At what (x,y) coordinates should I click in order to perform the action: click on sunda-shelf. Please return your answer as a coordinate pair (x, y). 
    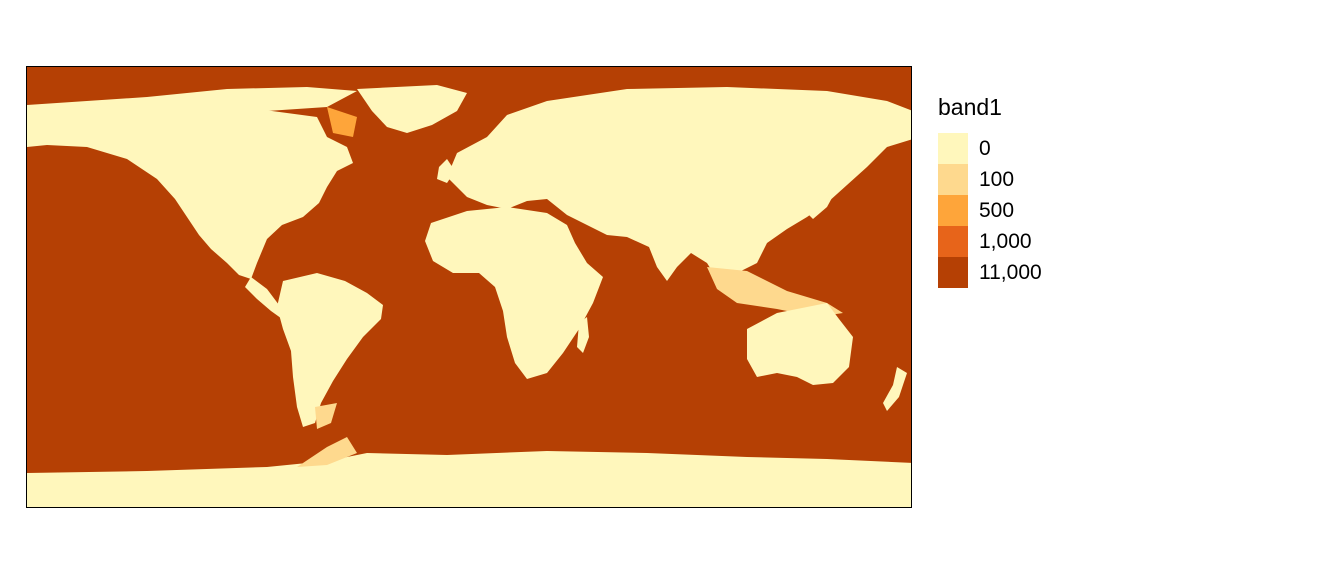
    Looking at the image, I should click on (775, 292).